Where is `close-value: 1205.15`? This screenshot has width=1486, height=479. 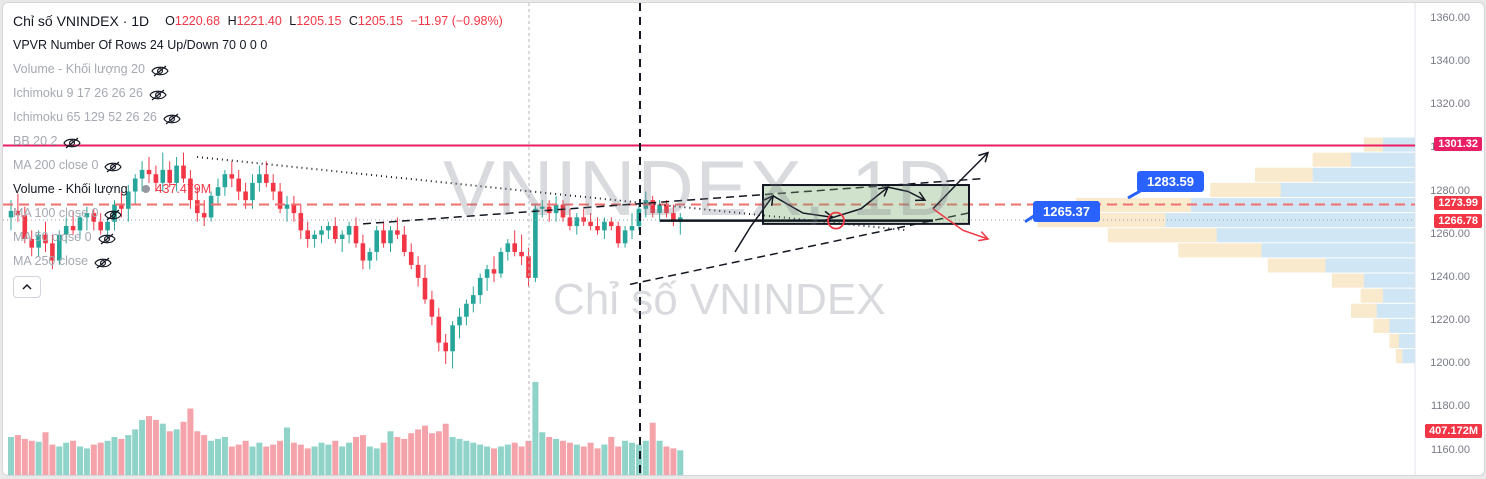 close-value: 1205.15 is located at coordinates (380, 21).